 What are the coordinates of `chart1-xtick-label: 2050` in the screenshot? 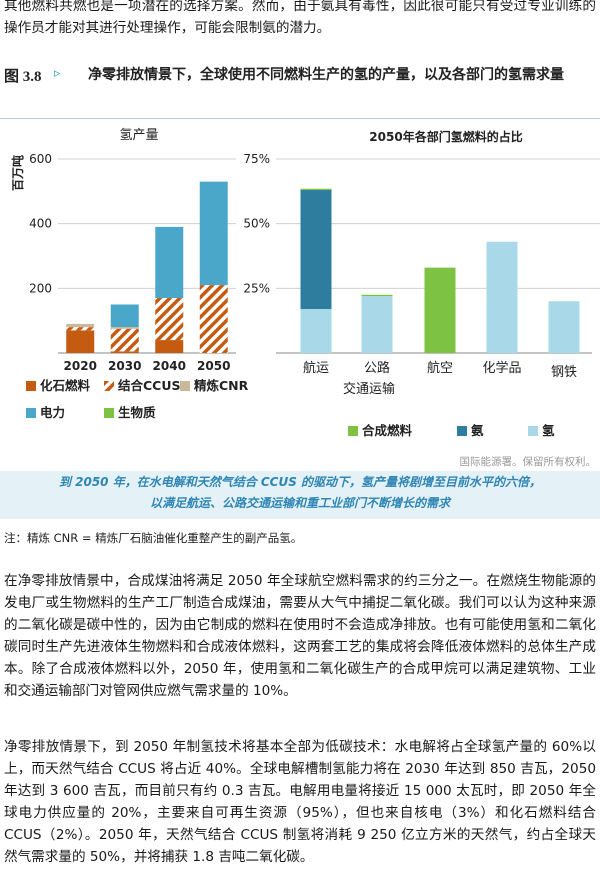 It's located at (213, 366).